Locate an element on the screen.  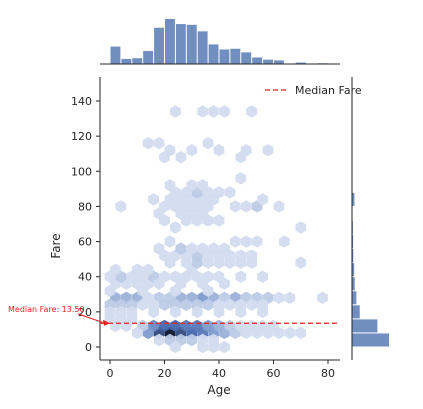
y-tick-label: 40 is located at coordinates (85, 277).